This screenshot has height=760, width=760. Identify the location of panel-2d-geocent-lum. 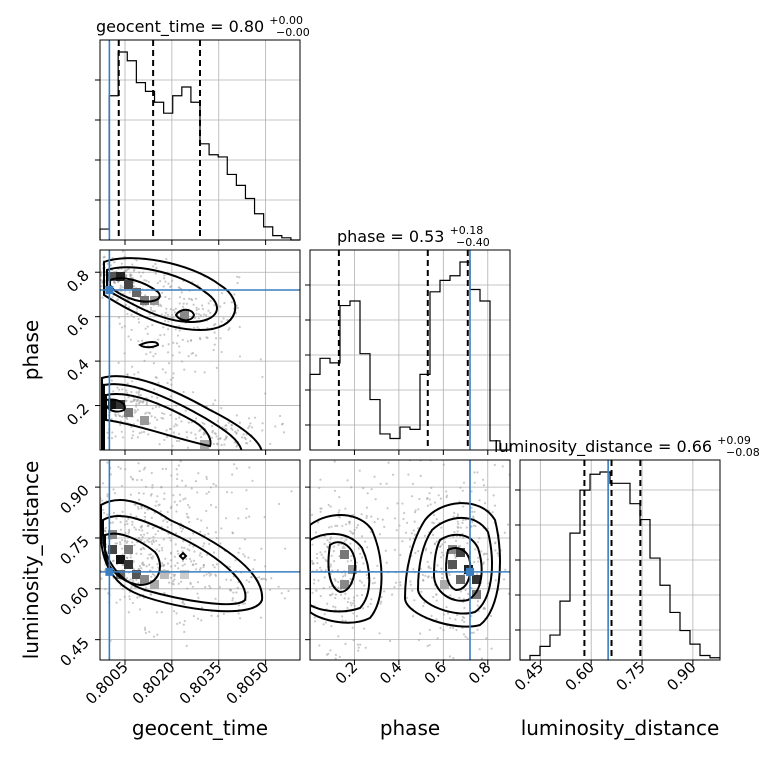
(185, 562).